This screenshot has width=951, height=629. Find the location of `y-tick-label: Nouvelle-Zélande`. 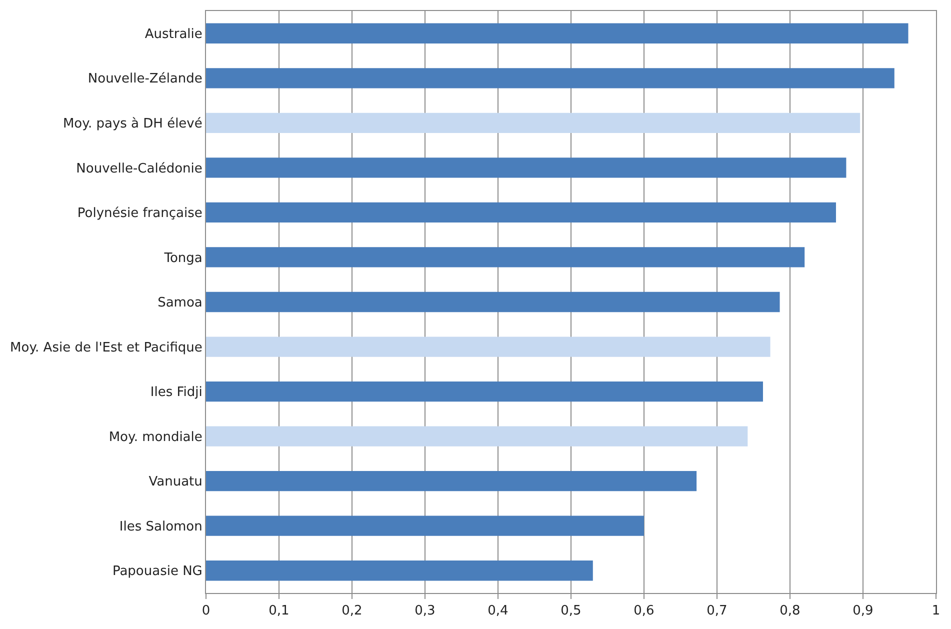

y-tick-label: Nouvelle-Zélande is located at coordinates (145, 79).